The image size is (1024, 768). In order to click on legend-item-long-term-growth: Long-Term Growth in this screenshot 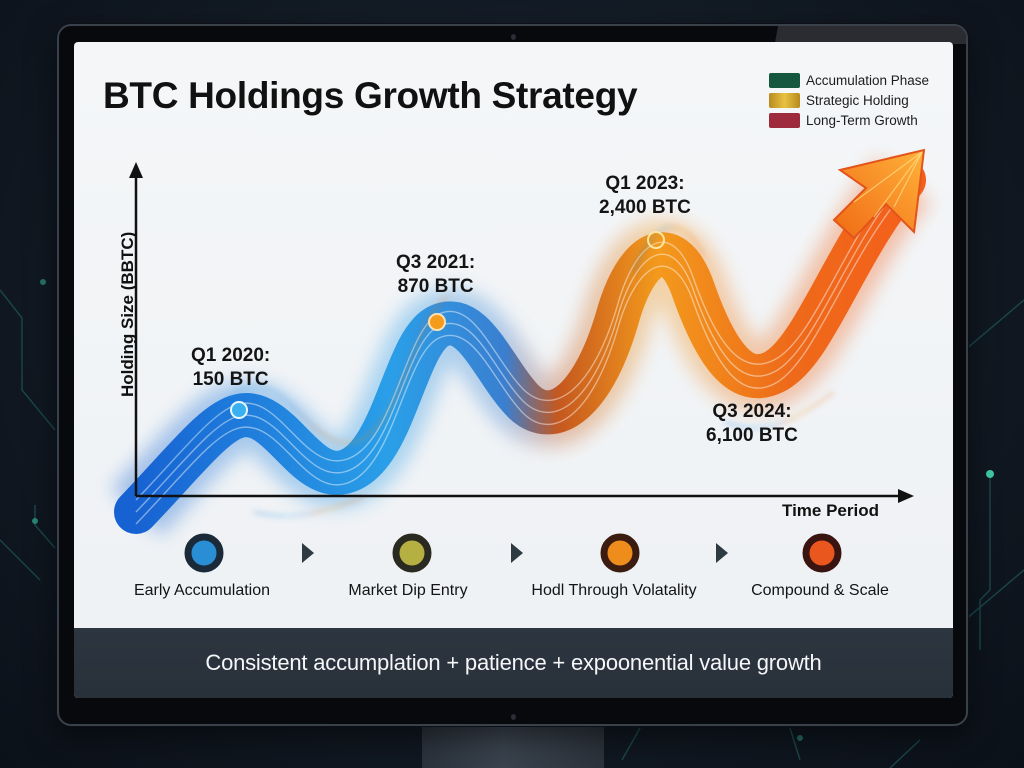, I will do `click(849, 120)`.